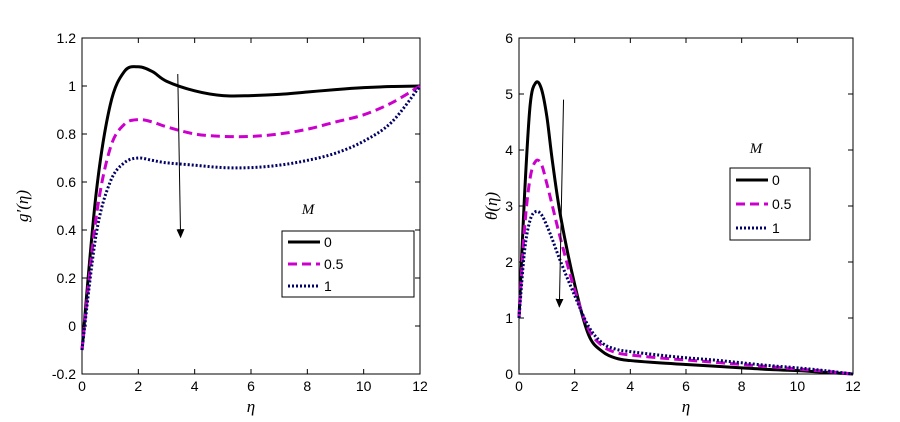  I want to click on y-tick-label: 0.8, so click(67, 134).